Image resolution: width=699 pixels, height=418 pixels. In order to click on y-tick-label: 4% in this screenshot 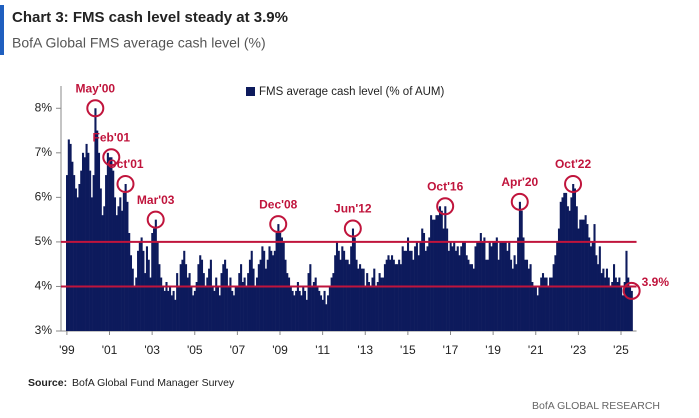, I will do `click(44, 286)`.